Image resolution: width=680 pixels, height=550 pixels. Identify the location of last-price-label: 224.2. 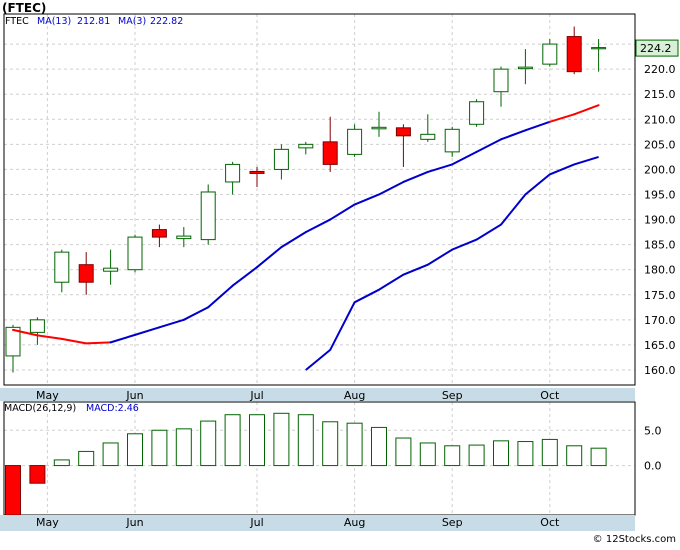
(656, 48).